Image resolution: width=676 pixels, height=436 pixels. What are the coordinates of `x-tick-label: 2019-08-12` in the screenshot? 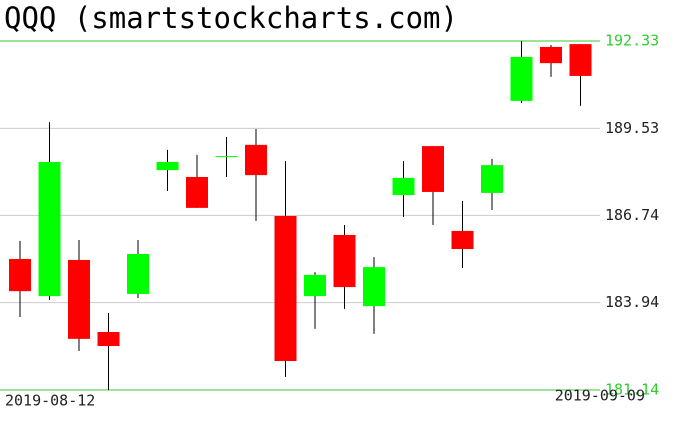 It's located at (50, 401).